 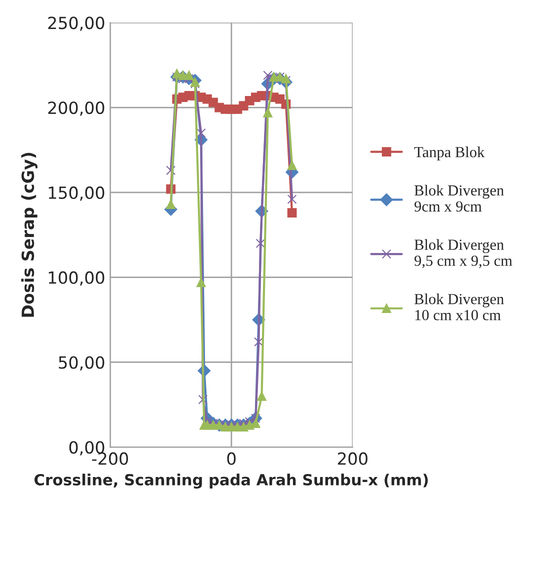 I want to click on x-axis-title: Crossline, Scanning pada Arah Sumbu-x (mm), so click(x=231, y=481).